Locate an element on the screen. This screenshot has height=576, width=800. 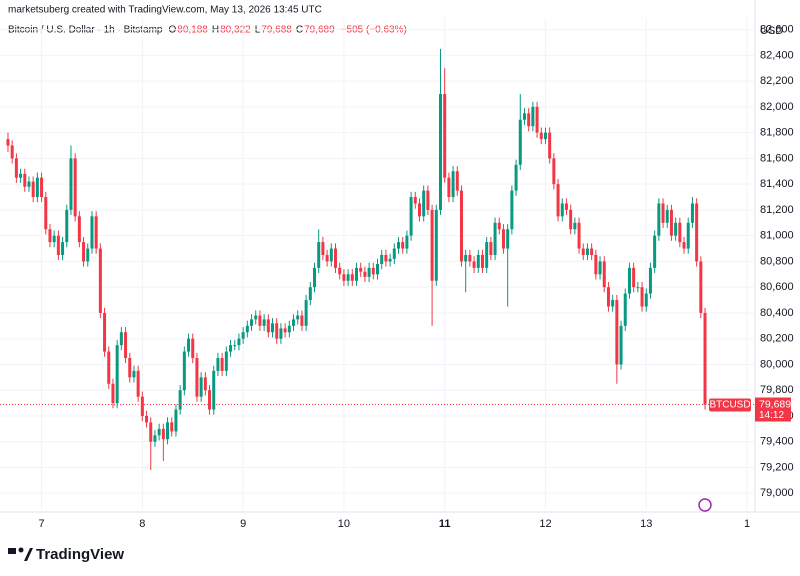
x-tick-label: 13 is located at coordinates (646, 524).